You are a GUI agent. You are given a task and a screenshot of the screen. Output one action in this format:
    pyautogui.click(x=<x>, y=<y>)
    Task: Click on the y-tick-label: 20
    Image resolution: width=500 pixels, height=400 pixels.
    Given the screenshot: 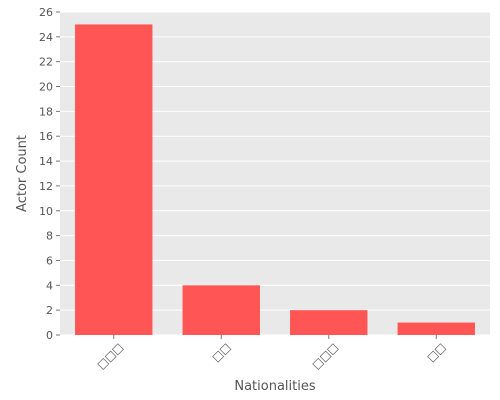 What is the action you would take?
    pyautogui.click(x=46, y=87)
    